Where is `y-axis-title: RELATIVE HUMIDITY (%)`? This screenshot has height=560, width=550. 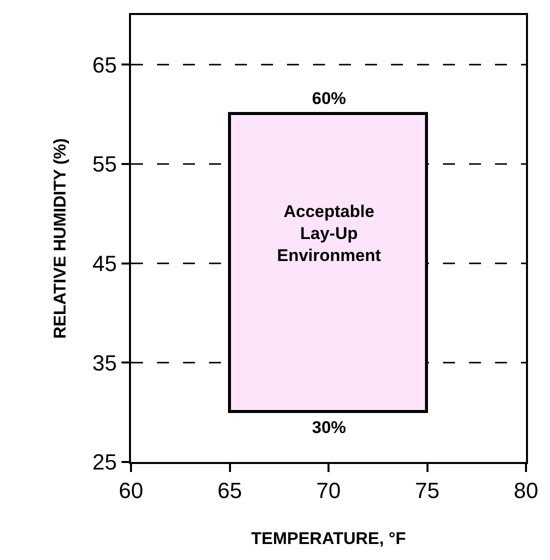 y-axis-title: RELATIVE HUMIDITY (%) is located at coordinates (60, 238).